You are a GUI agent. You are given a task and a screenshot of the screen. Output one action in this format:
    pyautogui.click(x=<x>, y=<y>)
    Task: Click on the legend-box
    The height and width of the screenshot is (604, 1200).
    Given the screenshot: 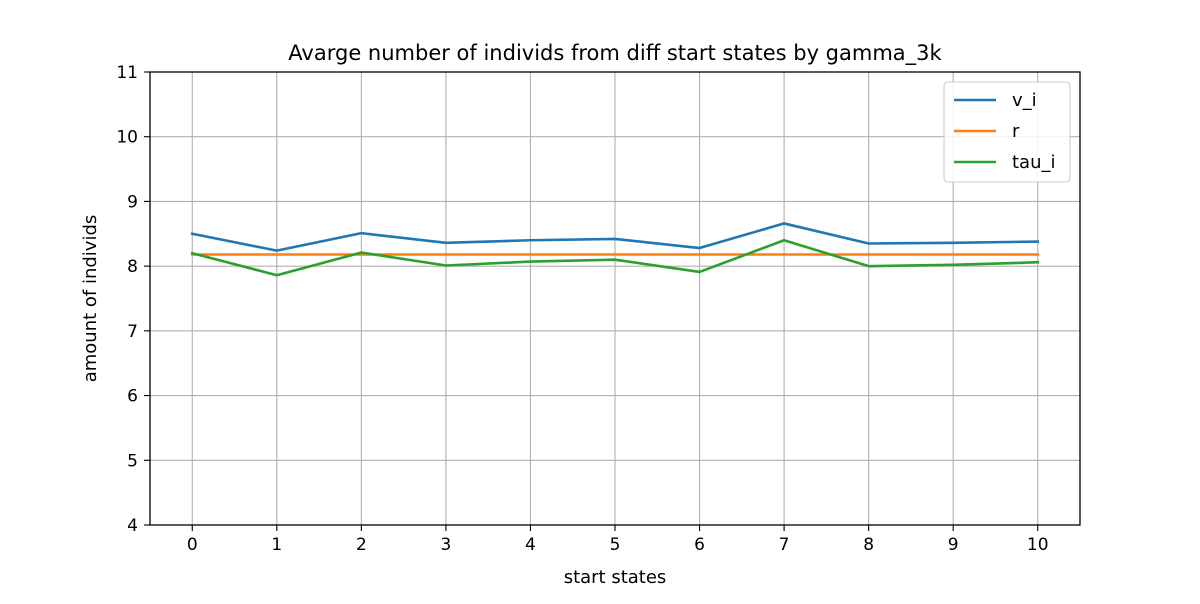 What is the action you would take?
    pyautogui.click(x=1007, y=132)
    